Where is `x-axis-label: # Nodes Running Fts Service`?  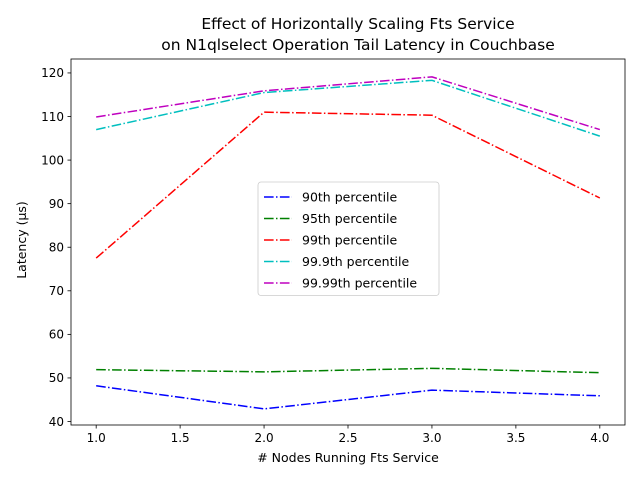
x-axis-label: # Nodes Running Fts Service is located at coordinates (348, 457).